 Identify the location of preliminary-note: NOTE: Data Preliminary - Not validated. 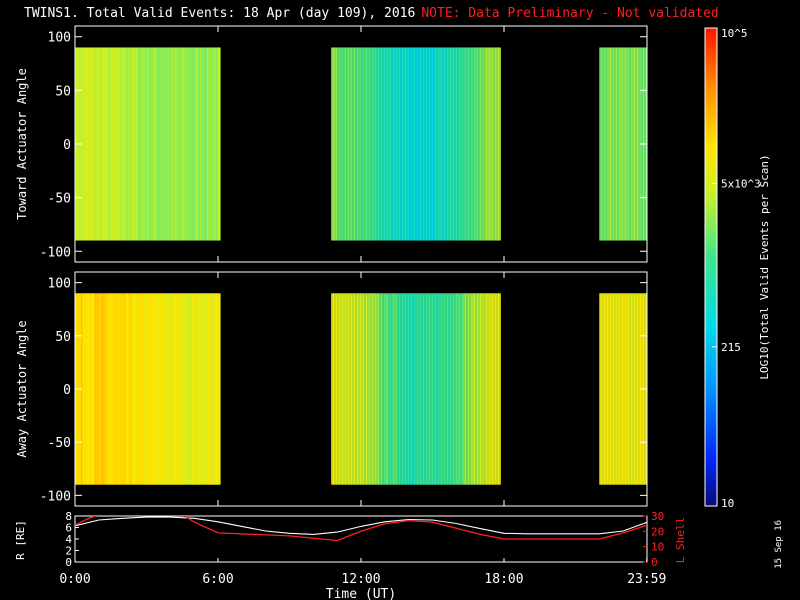
(570, 13).